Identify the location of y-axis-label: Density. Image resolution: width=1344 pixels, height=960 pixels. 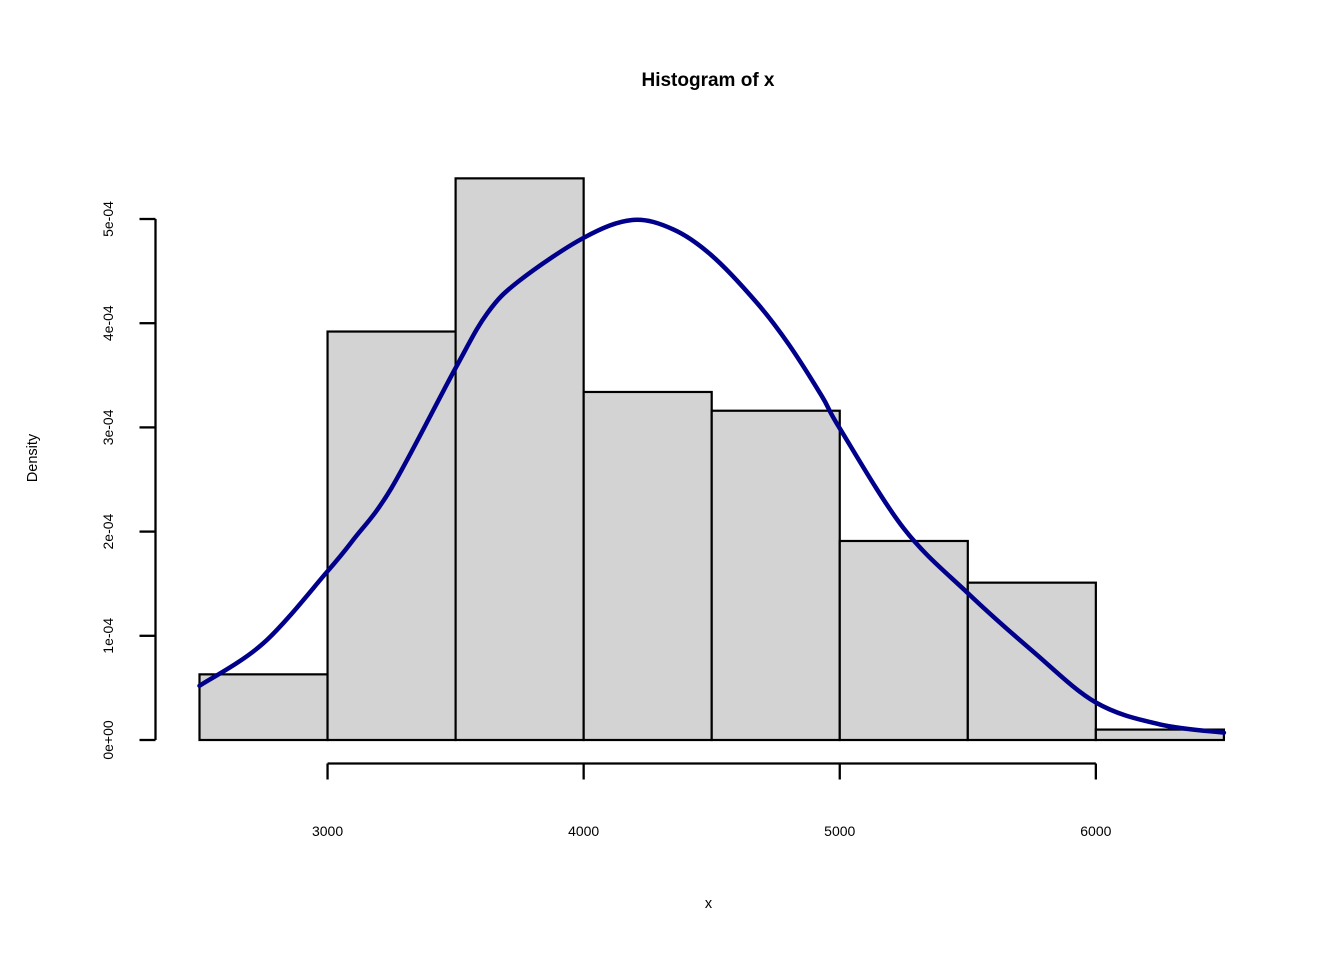
(33, 457).